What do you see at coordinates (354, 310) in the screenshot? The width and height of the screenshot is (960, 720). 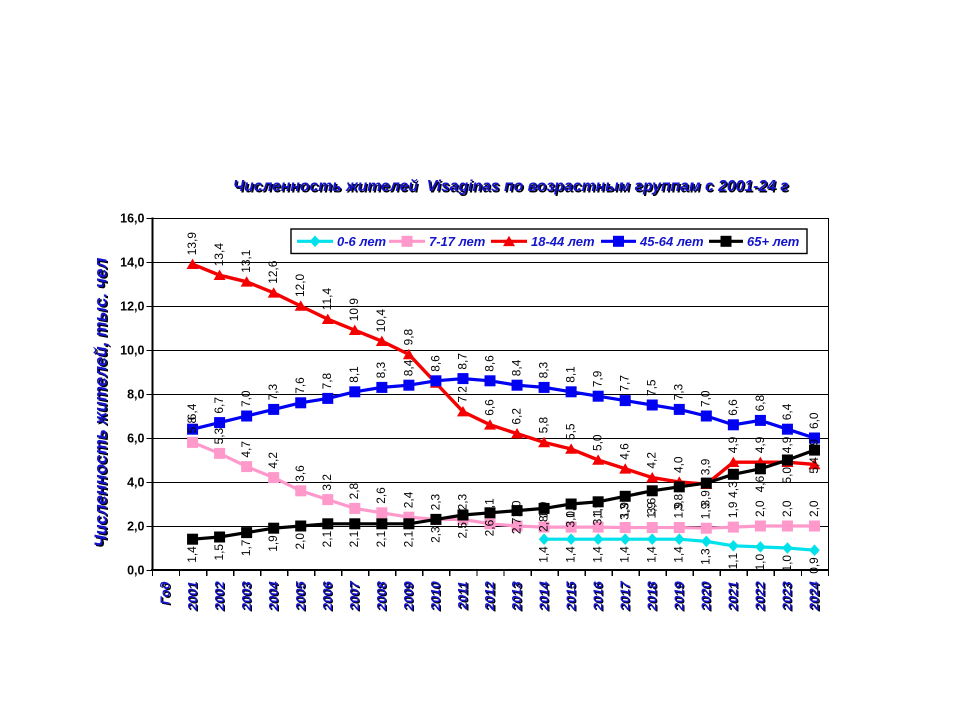 I see `svg-text: 10,9` at bounding box center [354, 310].